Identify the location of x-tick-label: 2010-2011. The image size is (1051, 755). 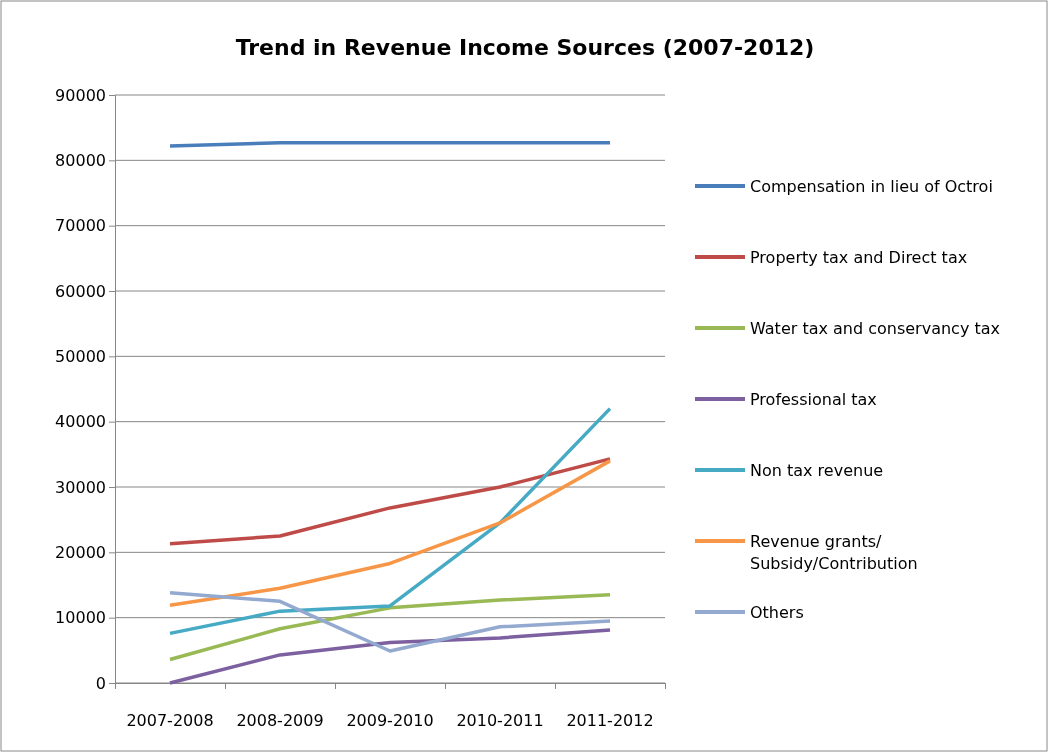
(500, 720).